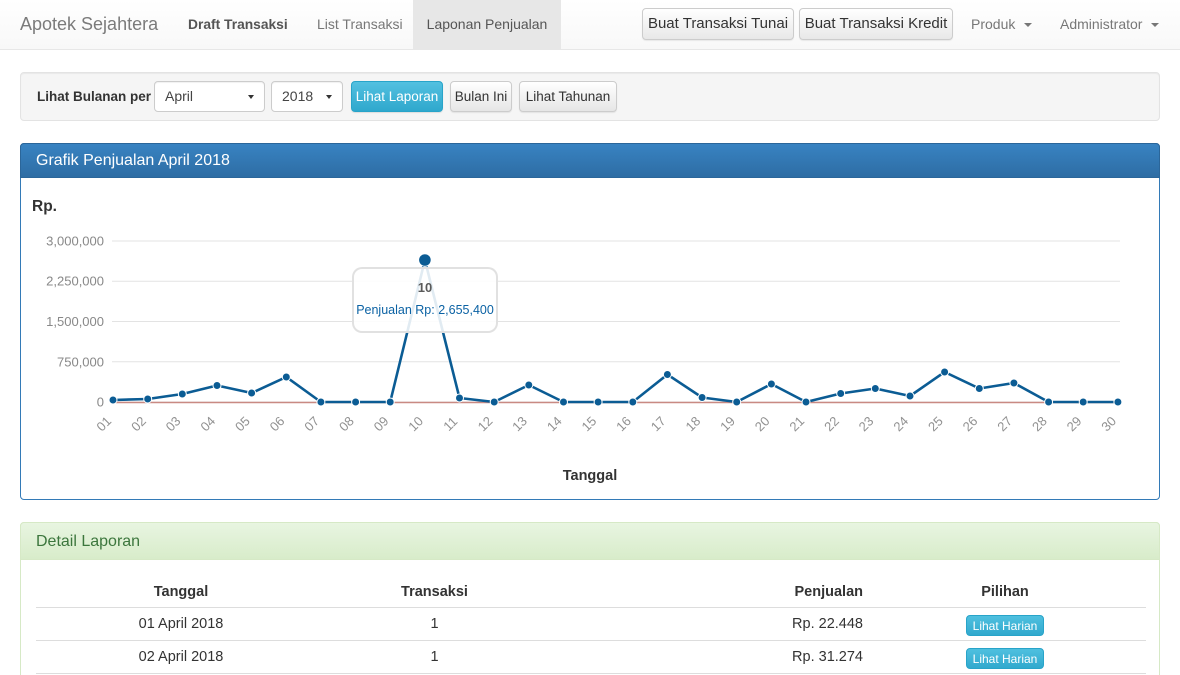 This screenshot has width=1180, height=675. I want to click on svg-text: 2,250,000, so click(75, 281).